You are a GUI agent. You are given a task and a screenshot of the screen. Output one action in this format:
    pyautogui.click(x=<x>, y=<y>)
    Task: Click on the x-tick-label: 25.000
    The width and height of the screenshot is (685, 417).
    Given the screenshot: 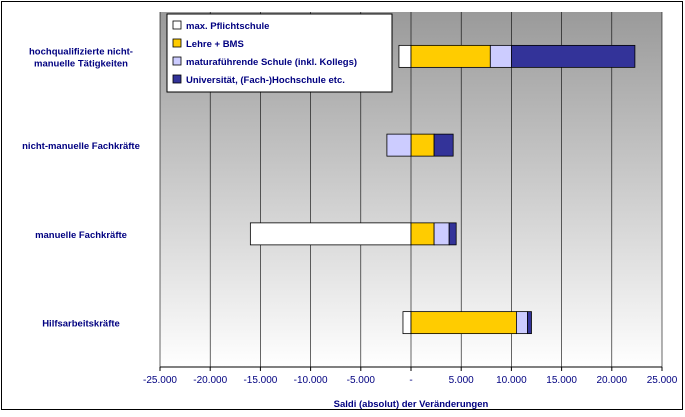 What is the action you would take?
    pyautogui.click(x=662, y=380)
    